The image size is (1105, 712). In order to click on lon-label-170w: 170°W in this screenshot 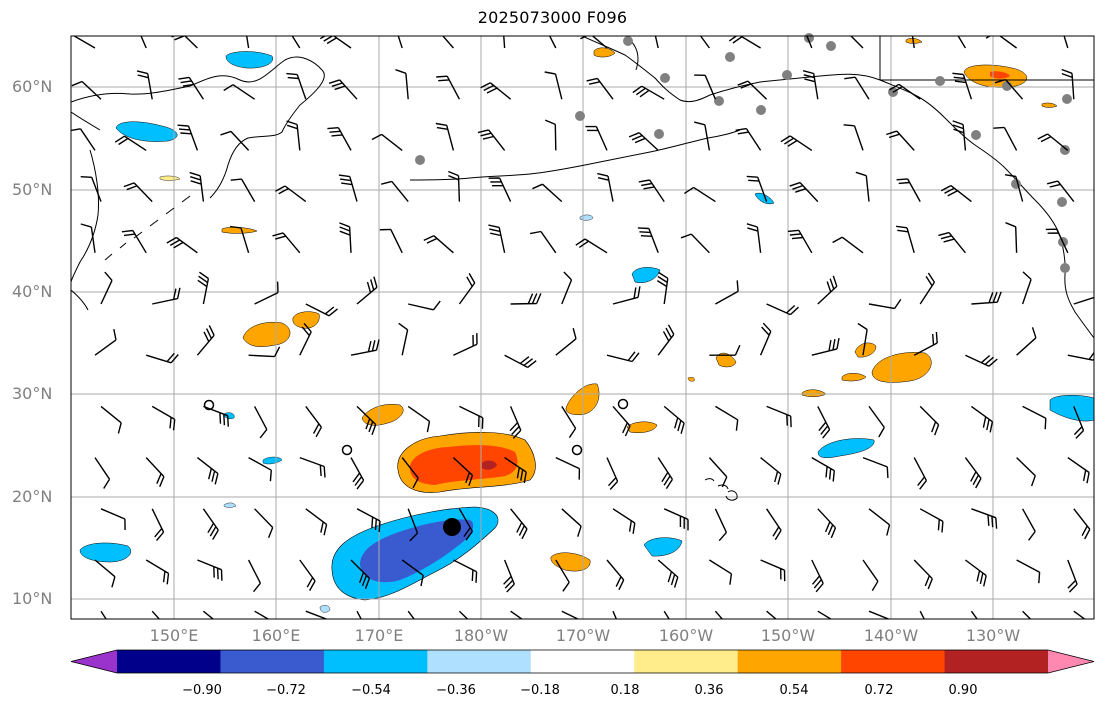, I will do `click(583, 635)`.